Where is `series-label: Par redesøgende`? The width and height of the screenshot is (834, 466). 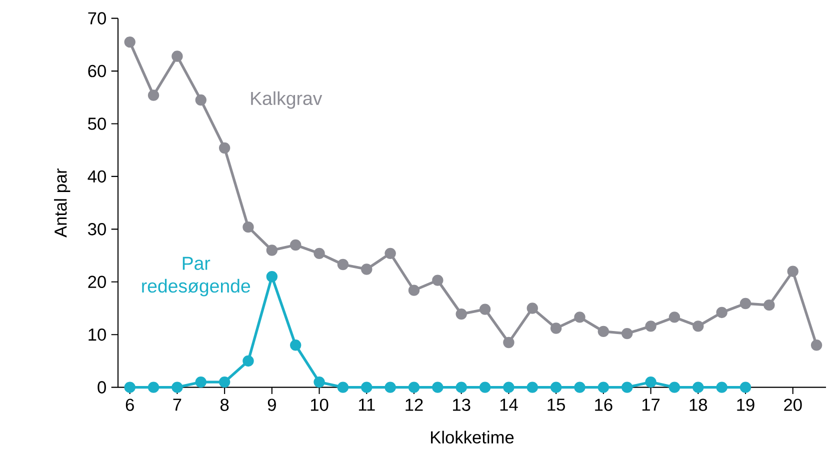
series-label: Par redesøgende is located at coordinates (196, 276).